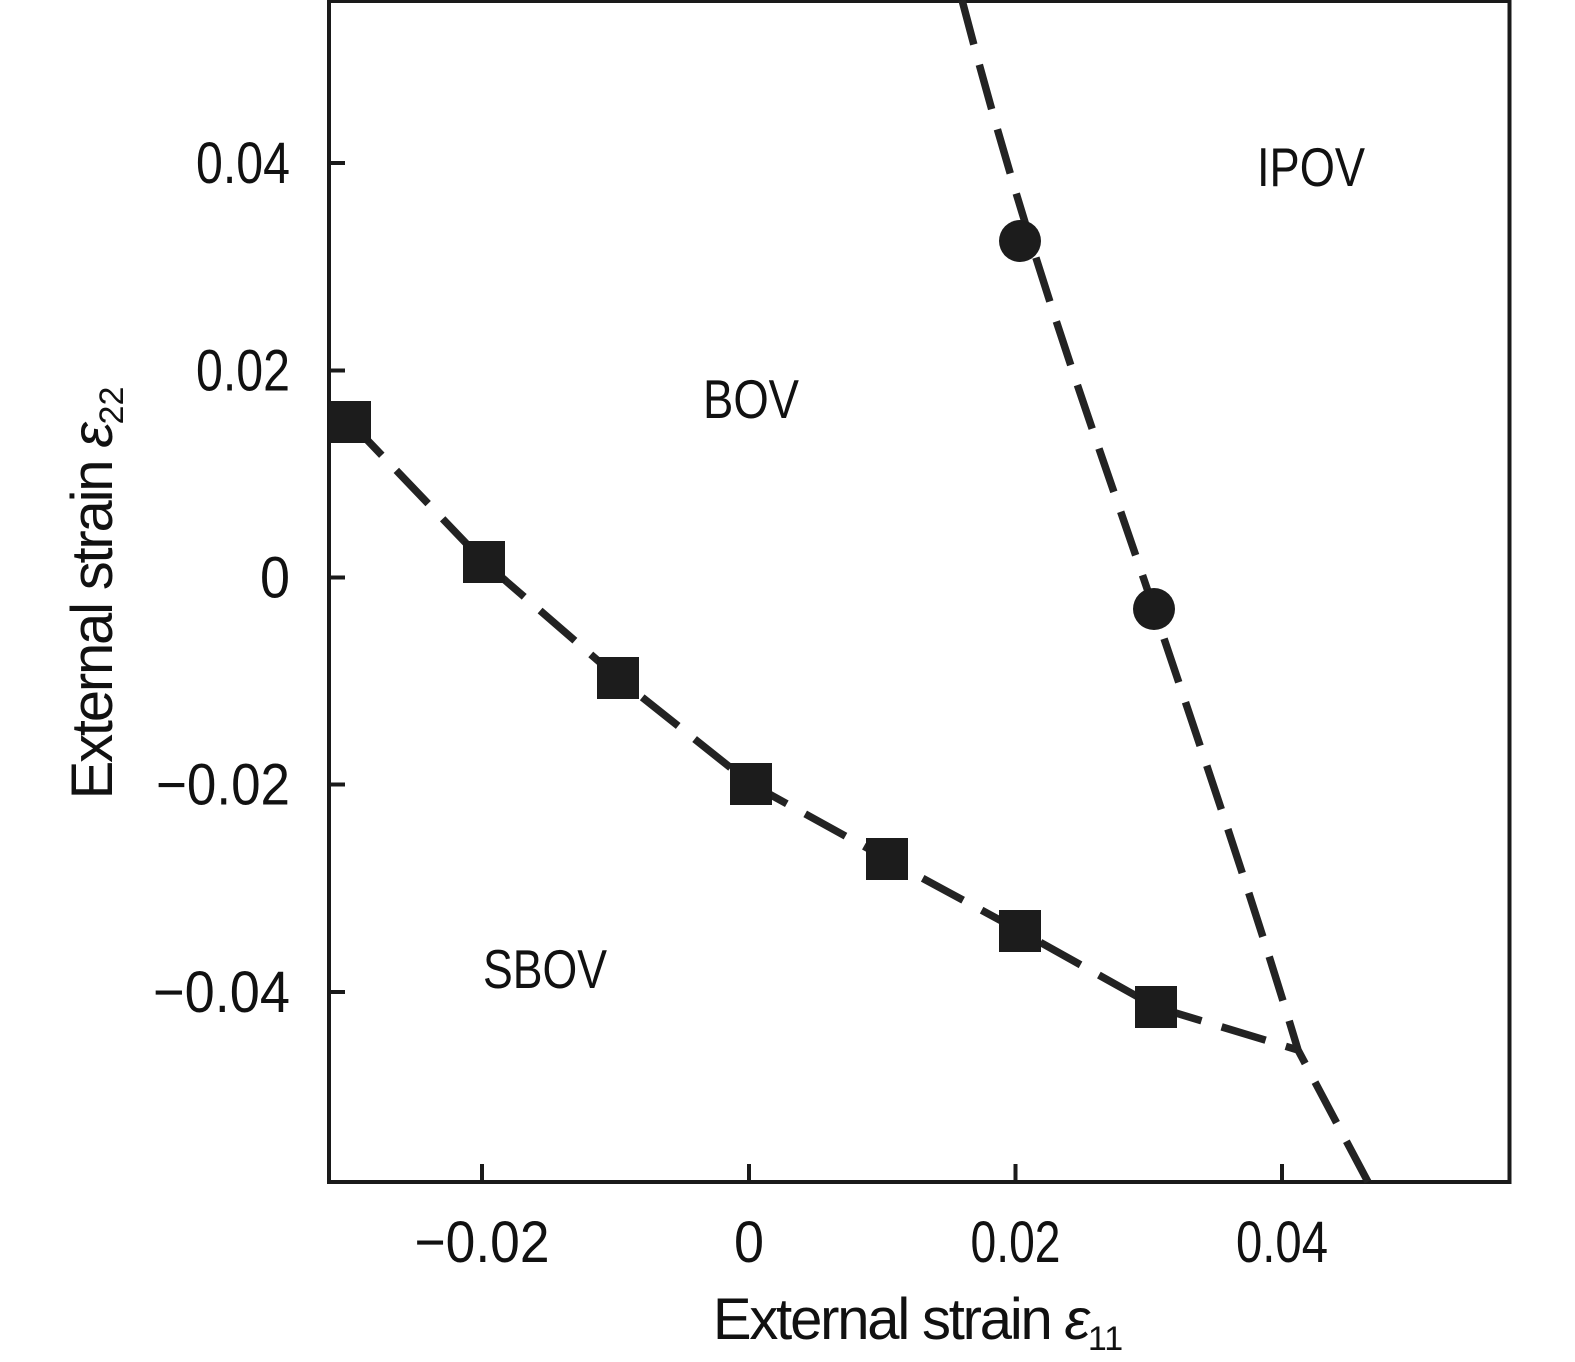 This screenshot has width=1575, height=1362. I want to click on svg-text: External strain ε22, so click(95, 593).